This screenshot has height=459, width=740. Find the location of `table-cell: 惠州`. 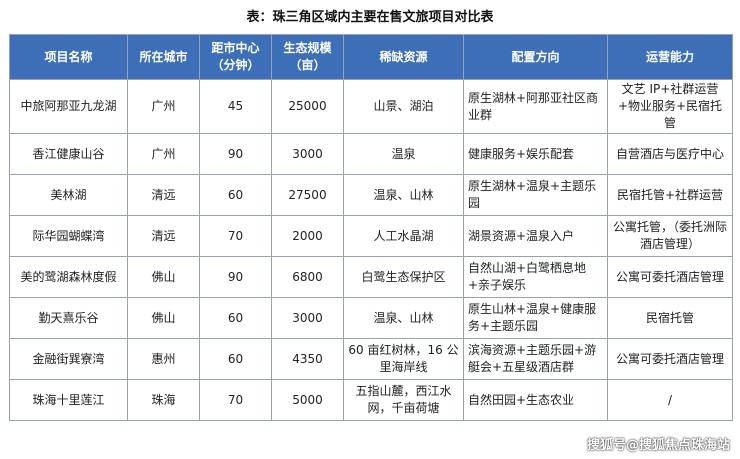

table-cell: 惠州 is located at coordinates (163, 359).